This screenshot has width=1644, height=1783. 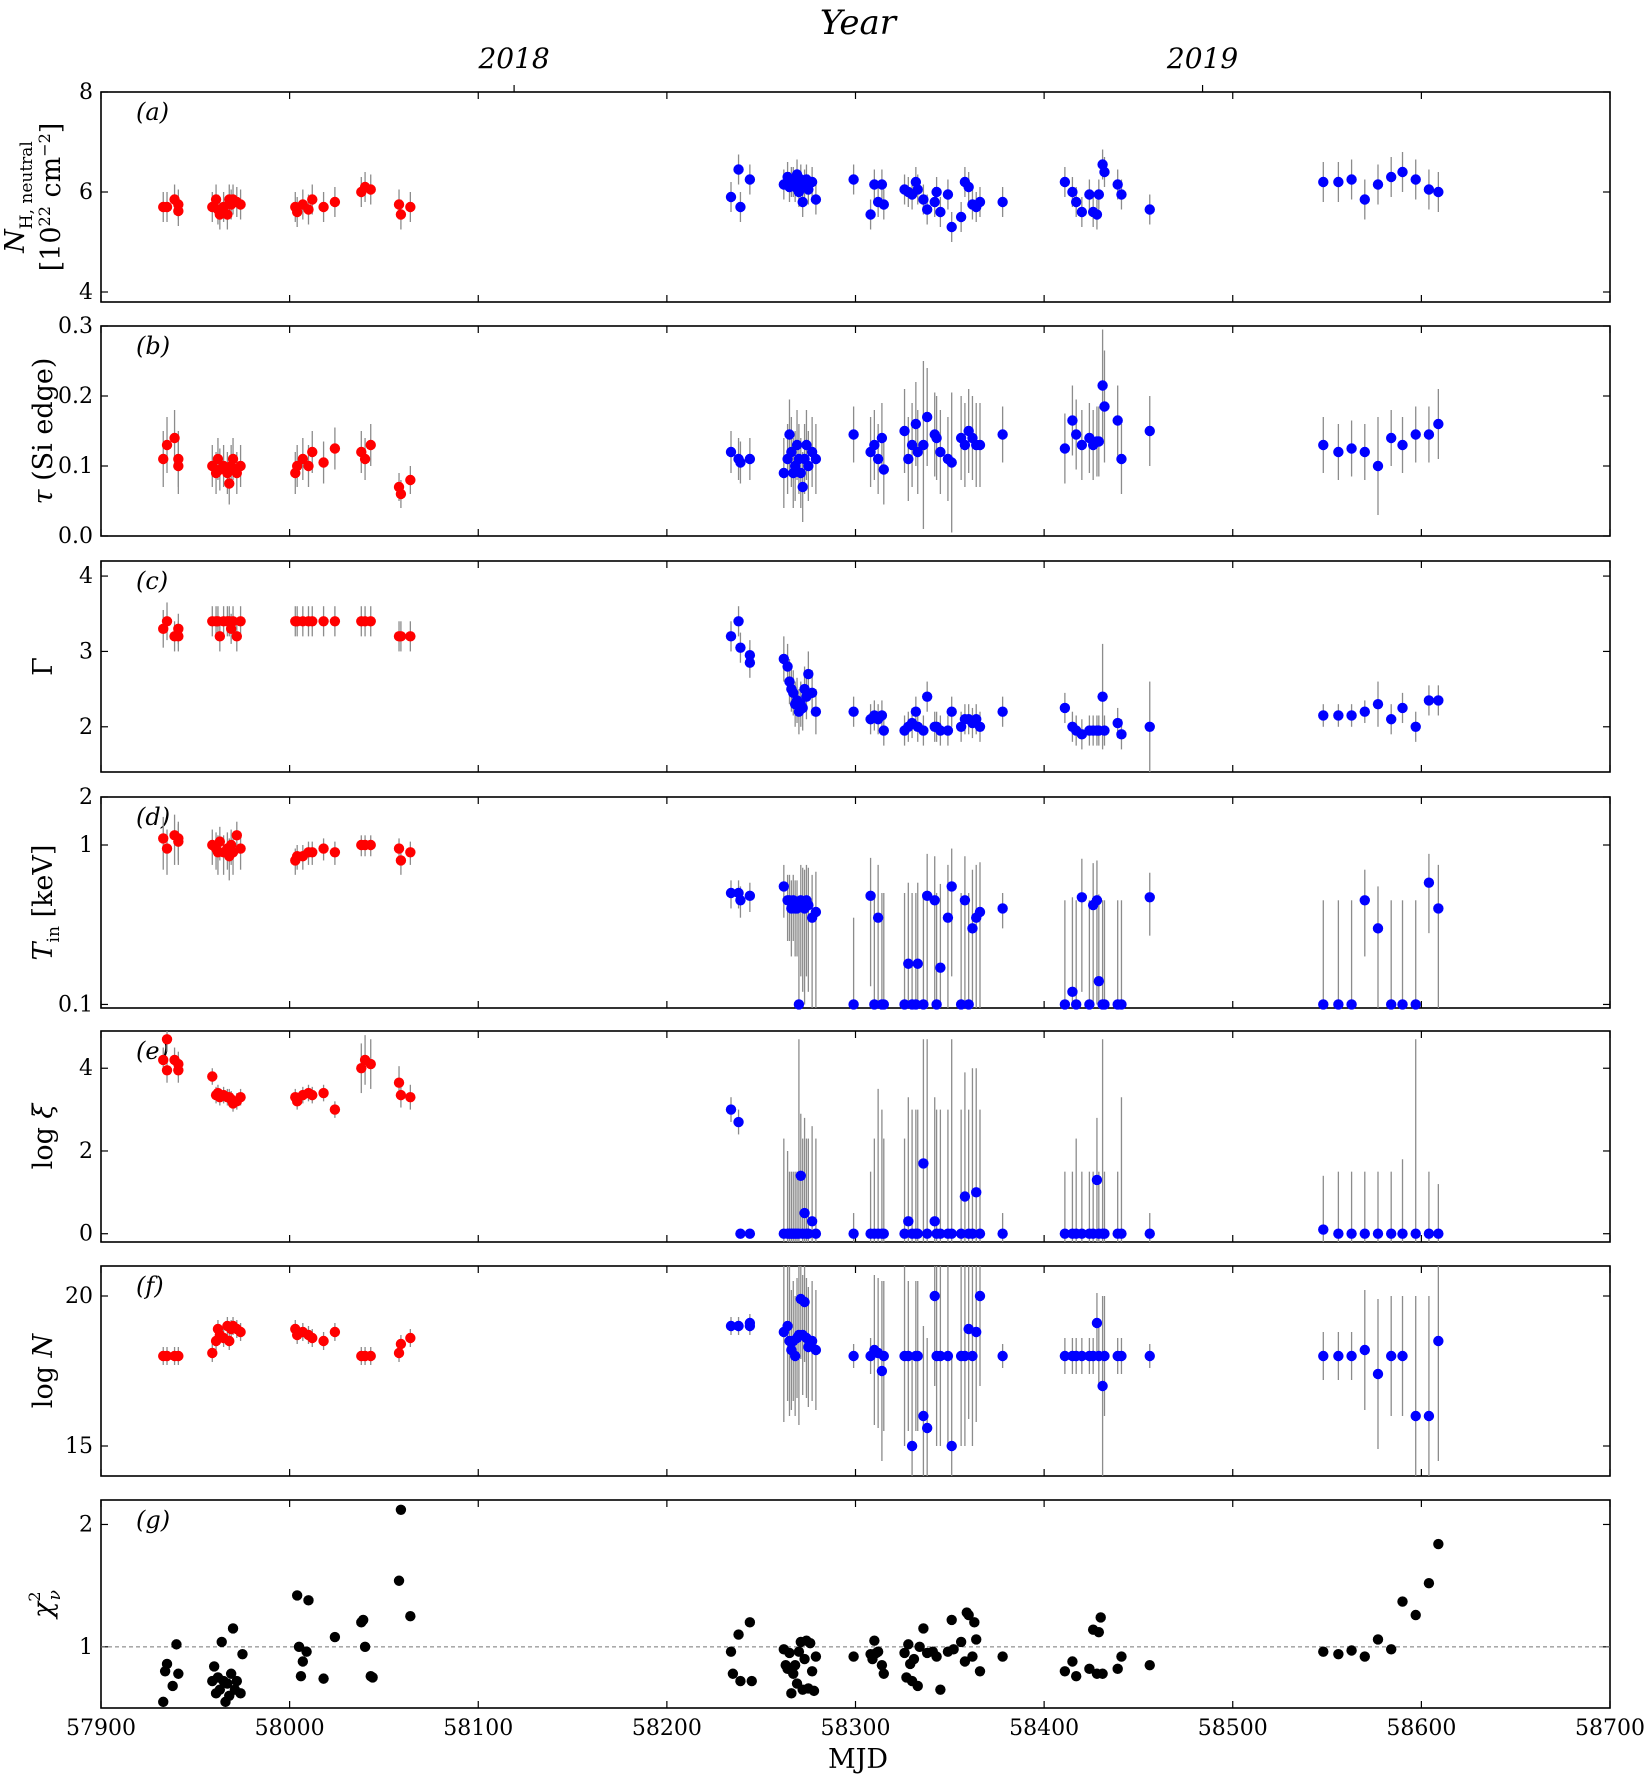 What do you see at coordinates (513, 58) in the screenshot?
I see `year-tick-label: 2018` at bounding box center [513, 58].